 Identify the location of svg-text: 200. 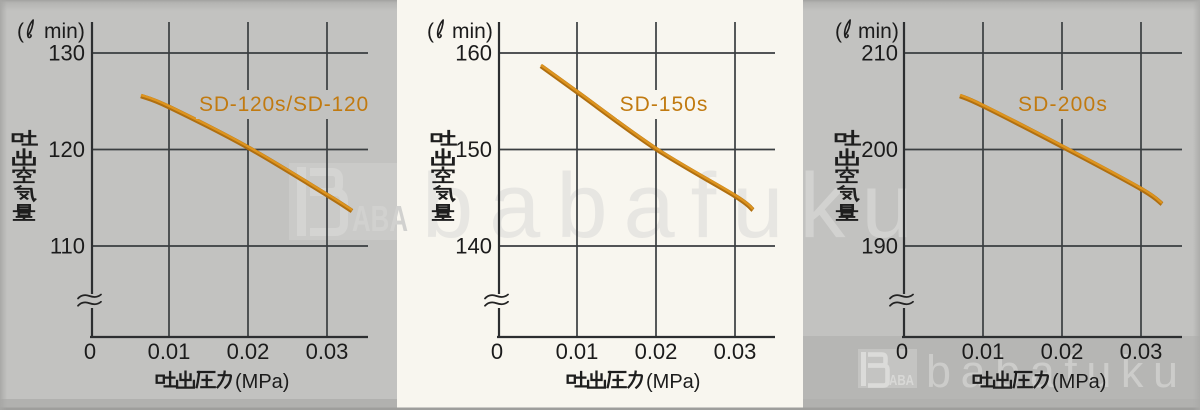
(879, 149).